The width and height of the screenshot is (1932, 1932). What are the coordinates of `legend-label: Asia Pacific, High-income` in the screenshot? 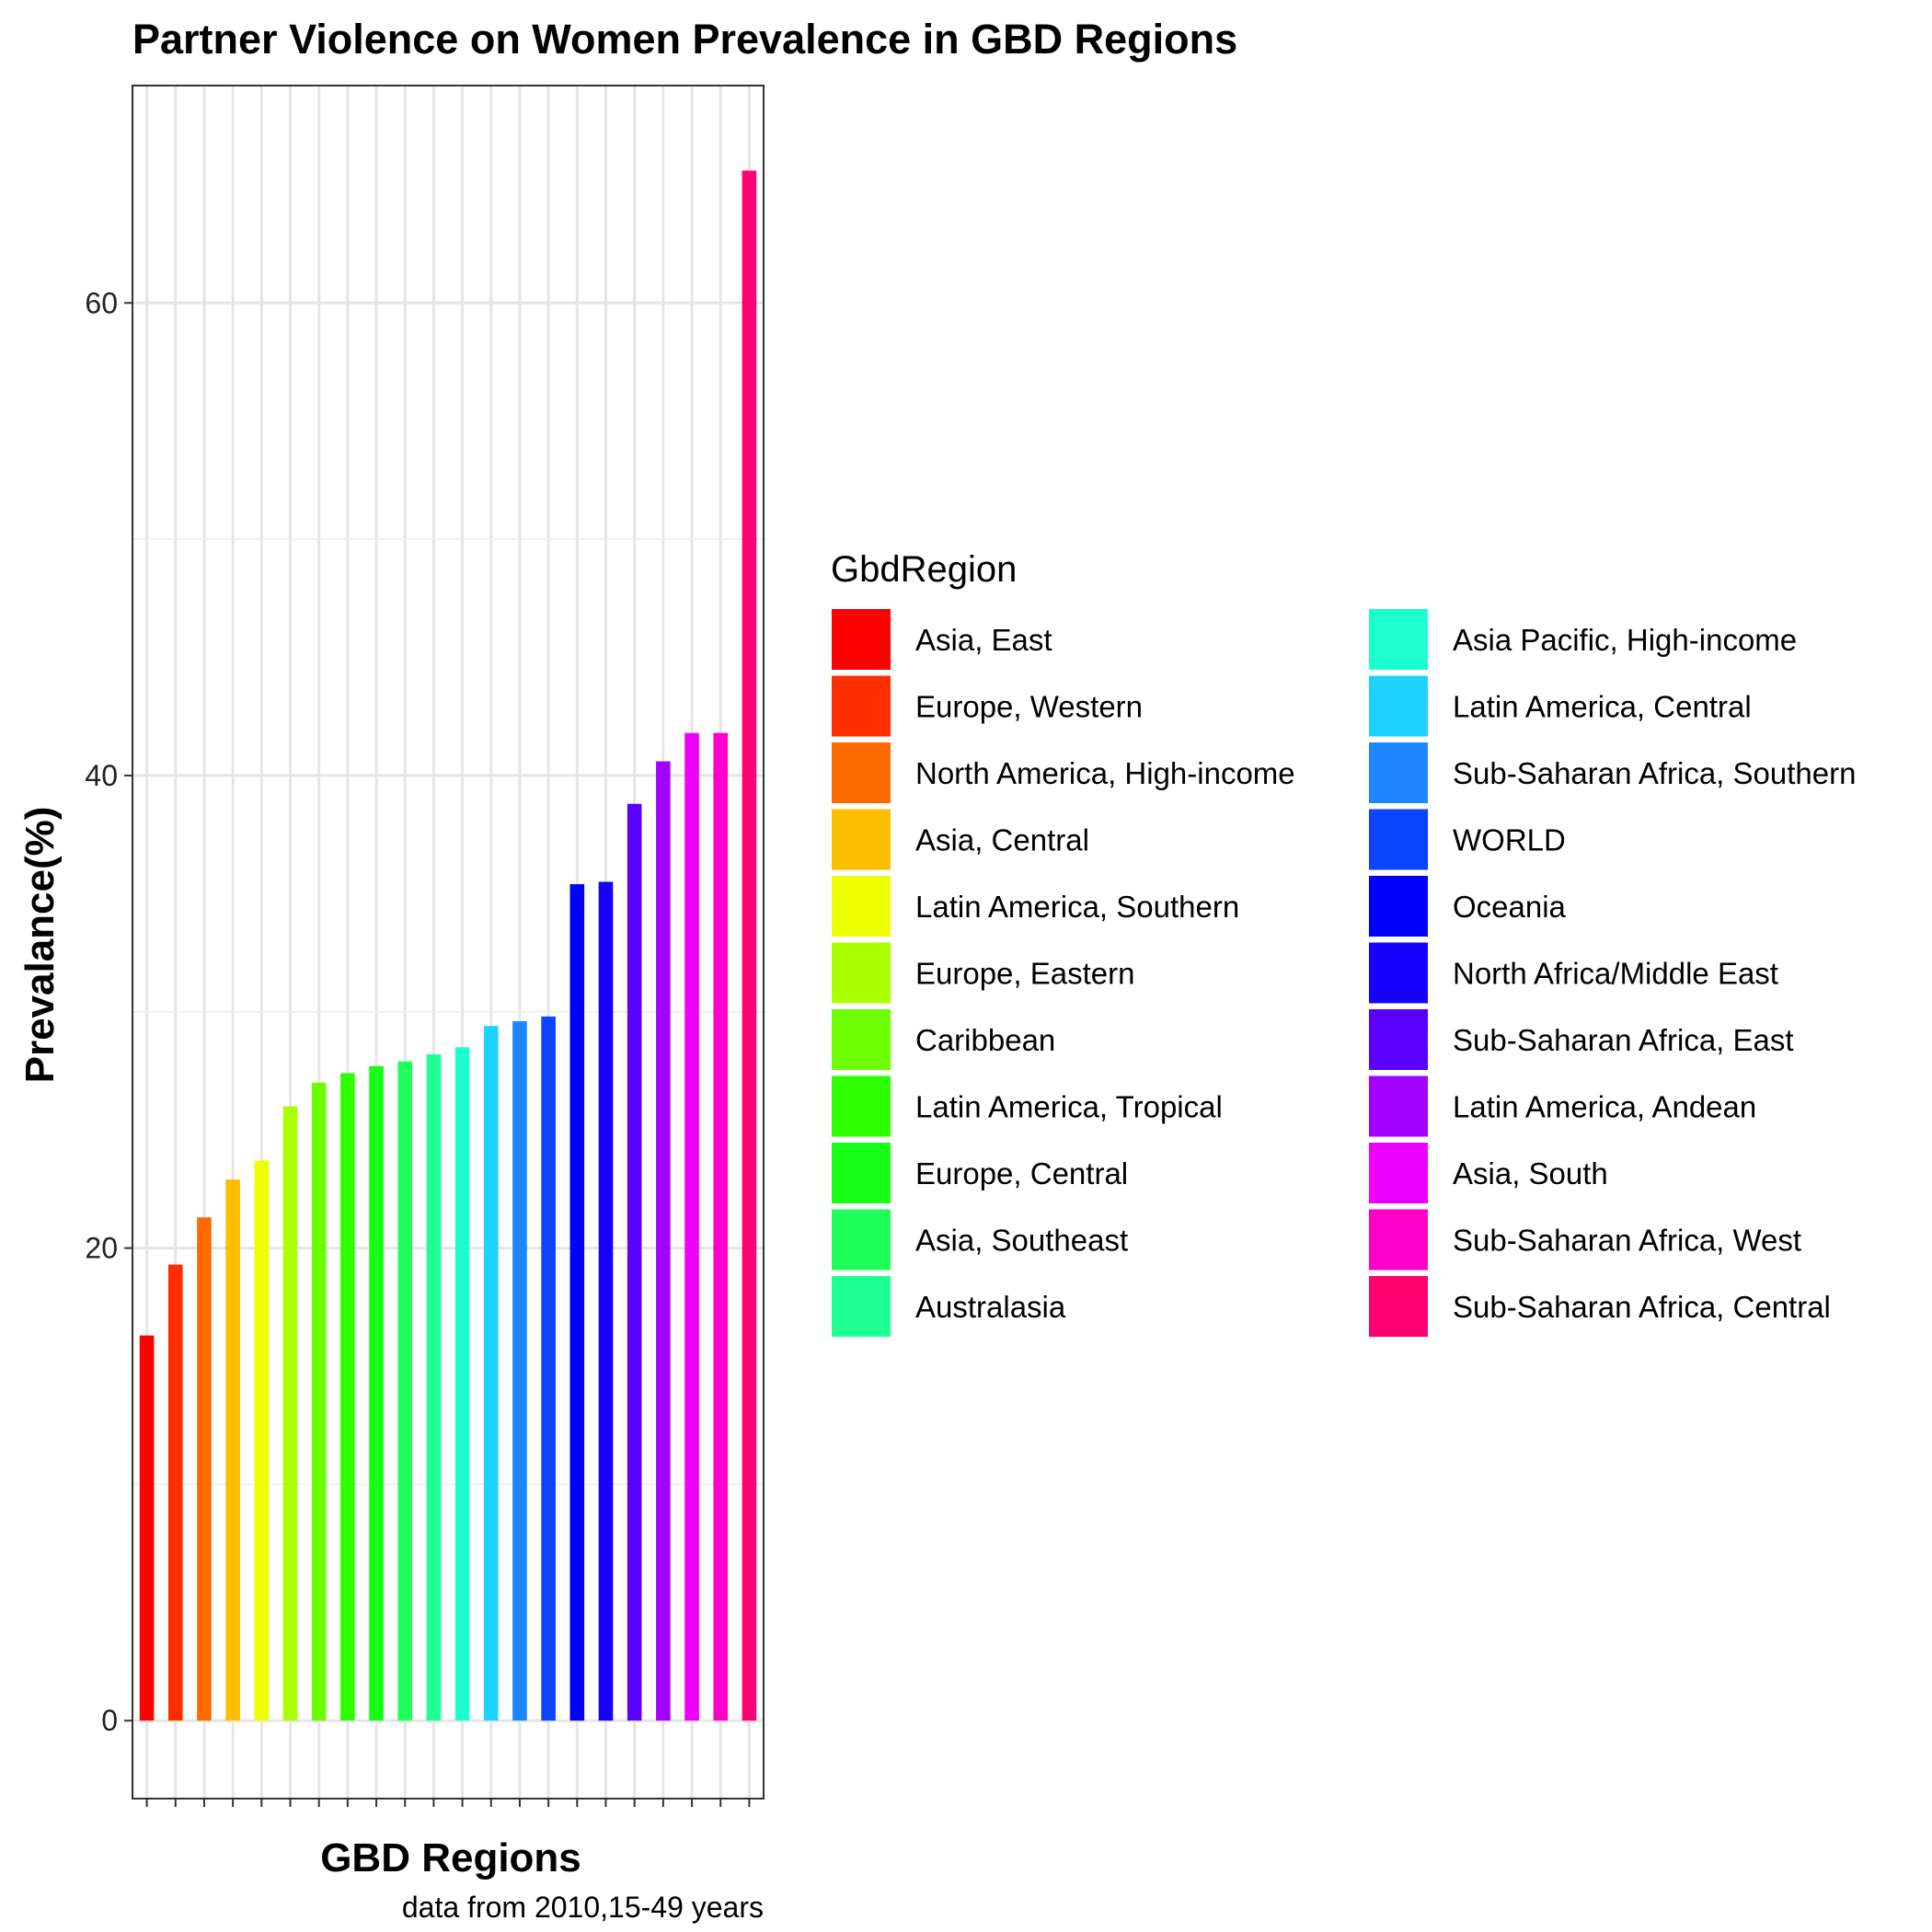 It's located at (1625, 640).